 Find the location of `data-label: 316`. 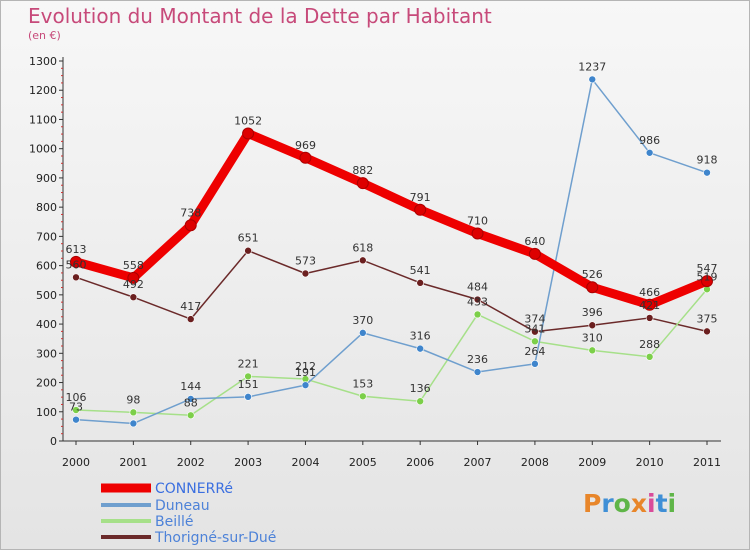

data-label: 316 is located at coordinates (420, 336).